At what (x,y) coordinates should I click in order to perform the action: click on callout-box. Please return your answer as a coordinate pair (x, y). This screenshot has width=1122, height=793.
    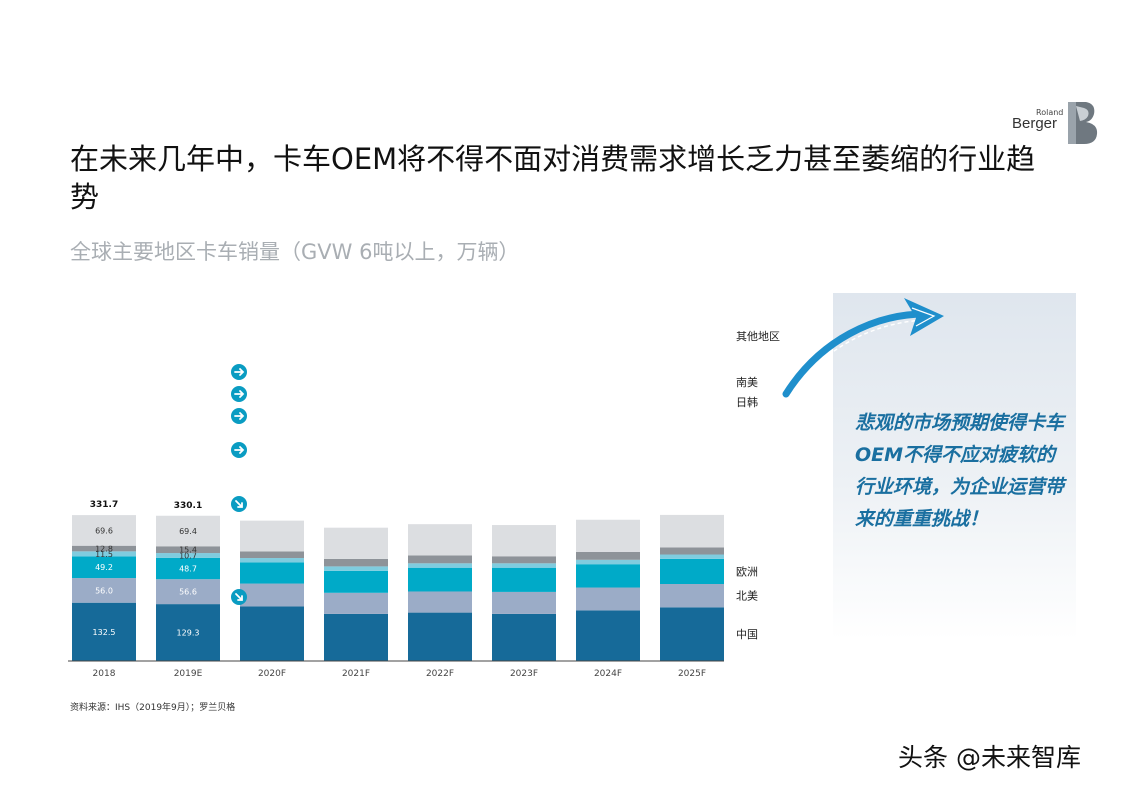
    Looking at the image, I should click on (954, 466).